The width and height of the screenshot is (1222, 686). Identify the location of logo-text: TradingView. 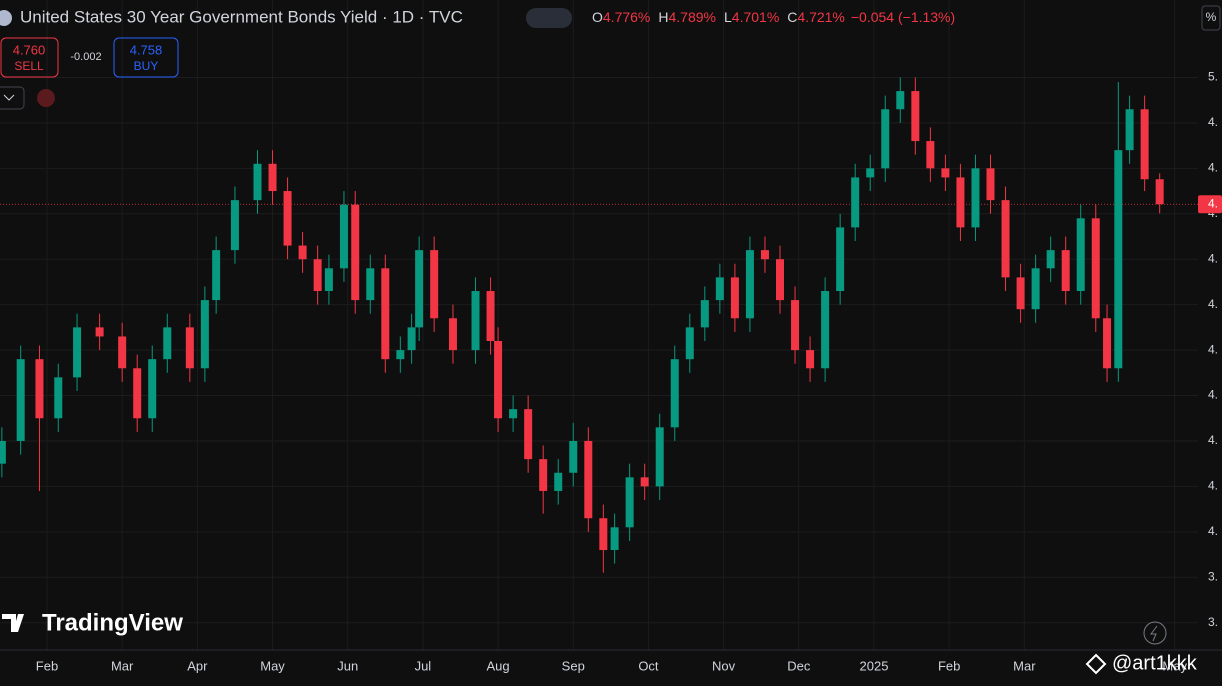
(112, 622).